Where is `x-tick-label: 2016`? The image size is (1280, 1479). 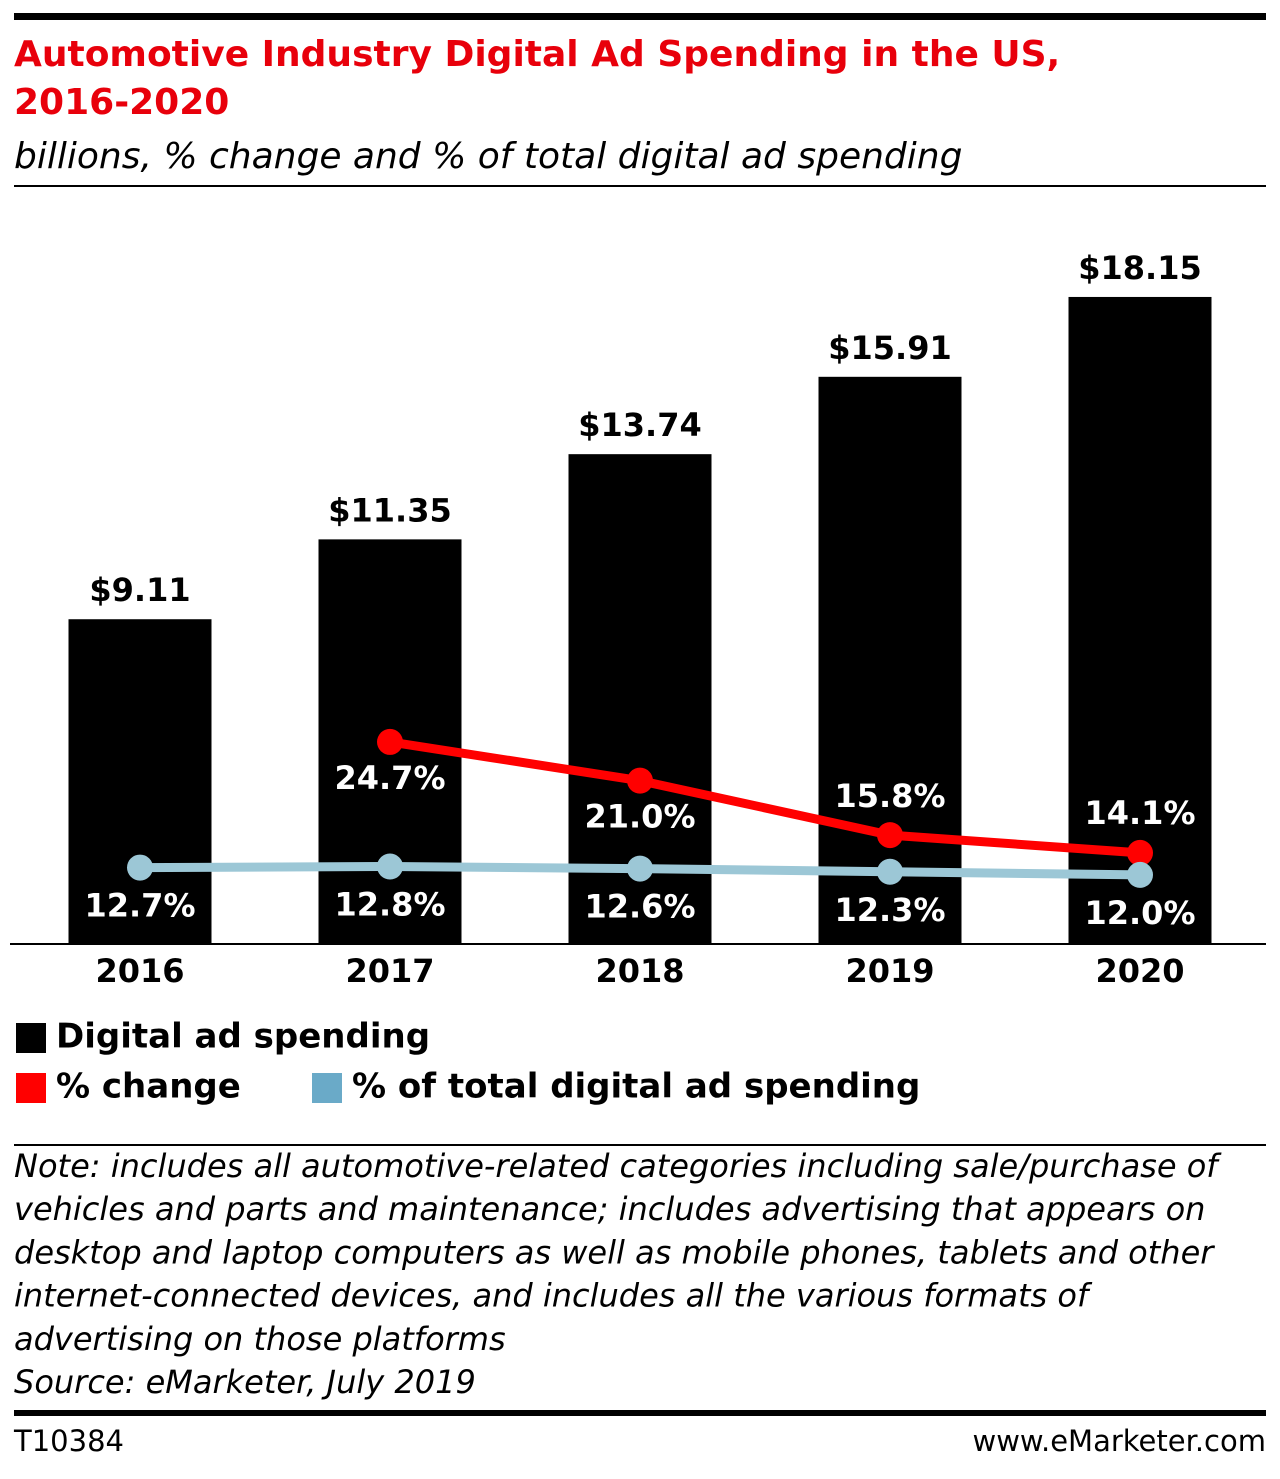
x-tick-label: 2016 is located at coordinates (139, 971).